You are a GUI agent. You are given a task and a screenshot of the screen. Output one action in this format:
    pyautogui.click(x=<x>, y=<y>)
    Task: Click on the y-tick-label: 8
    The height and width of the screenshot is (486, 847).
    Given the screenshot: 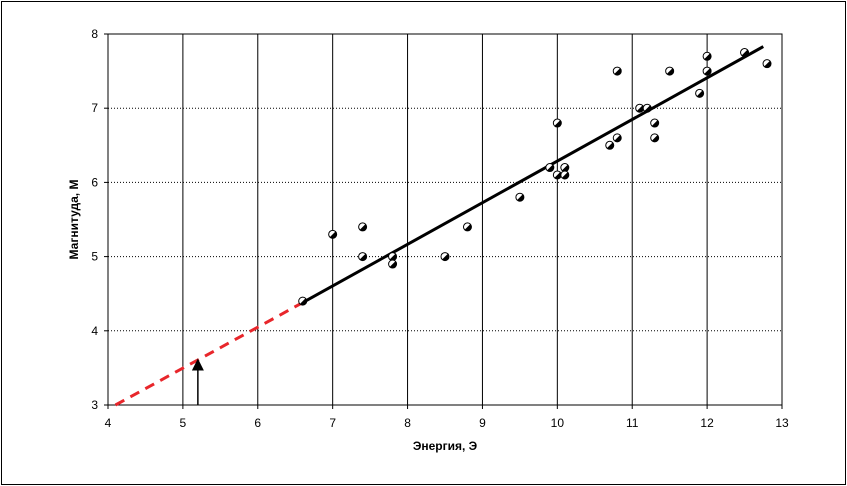 What is the action you would take?
    pyautogui.click(x=94, y=34)
    